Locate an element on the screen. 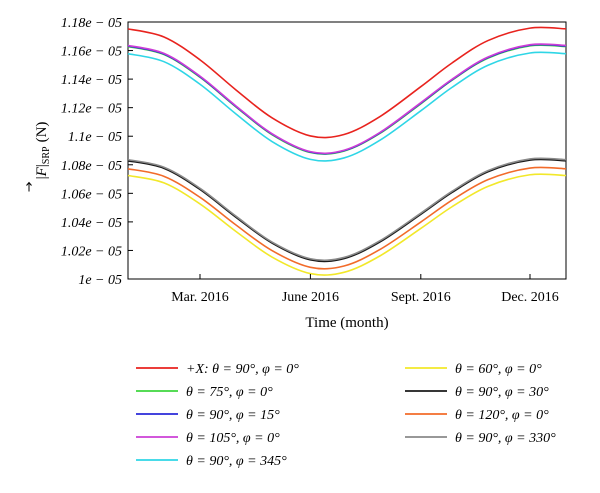 The image size is (600, 493). y-tick-label: 1.12e − 05 is located at coordinates (91, 109).